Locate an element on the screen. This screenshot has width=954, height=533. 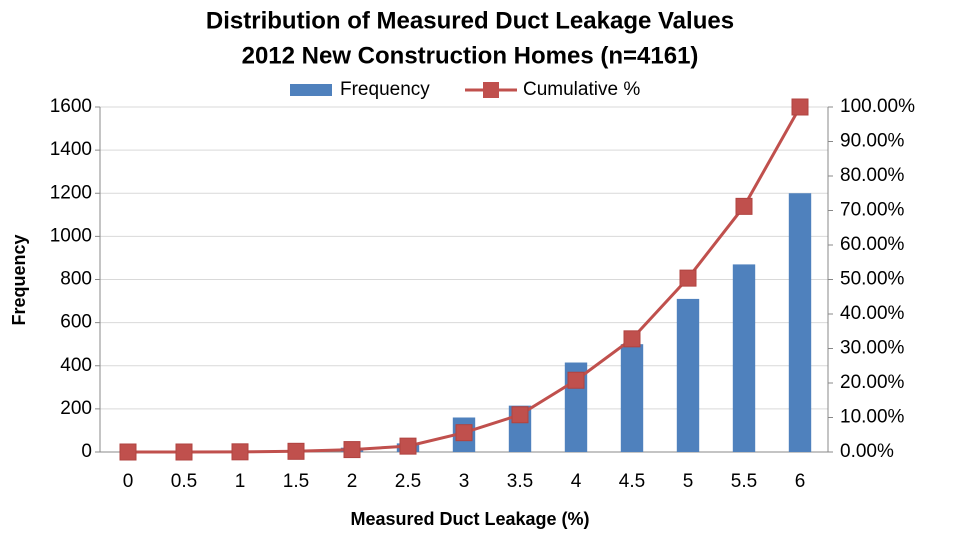
y-tick-label: 1600 is located at coordinates (71, 106).